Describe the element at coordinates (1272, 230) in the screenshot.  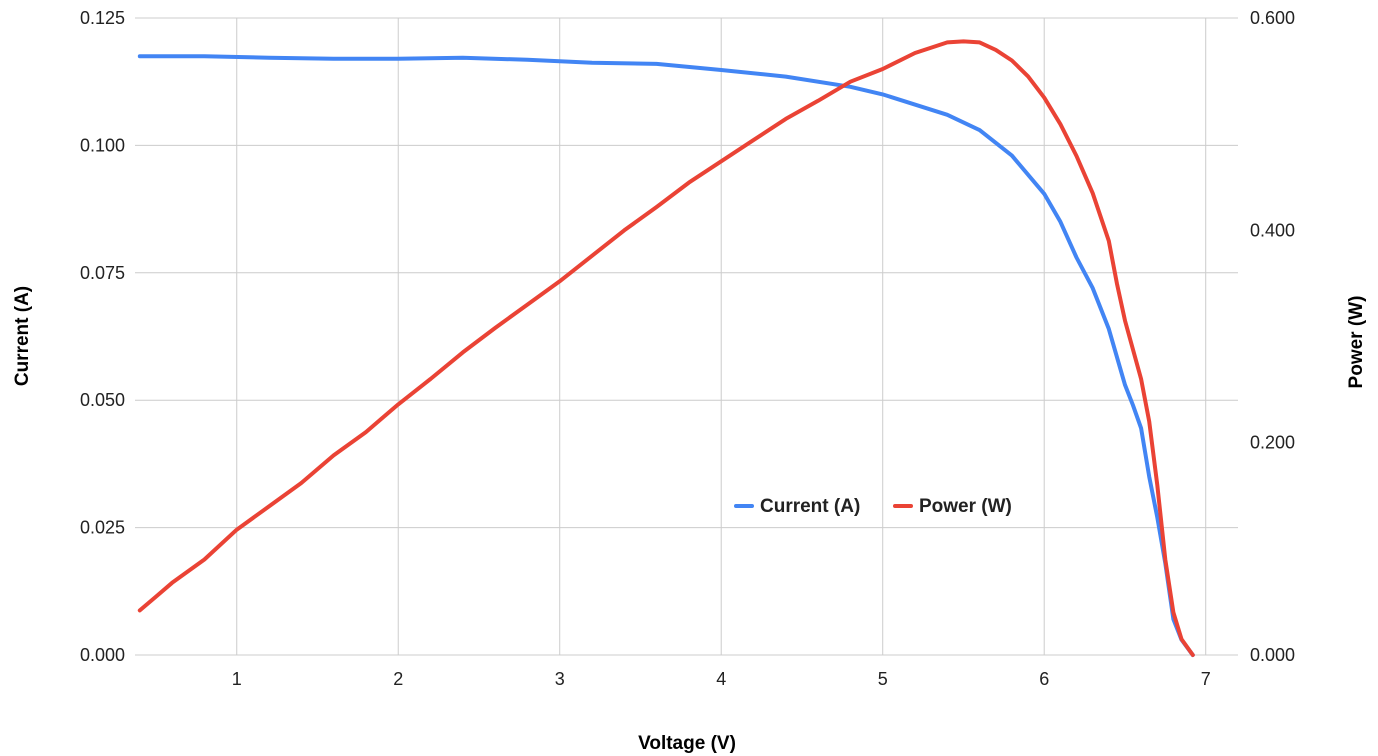
I see `y2-tick-label: 0.400` at that location.